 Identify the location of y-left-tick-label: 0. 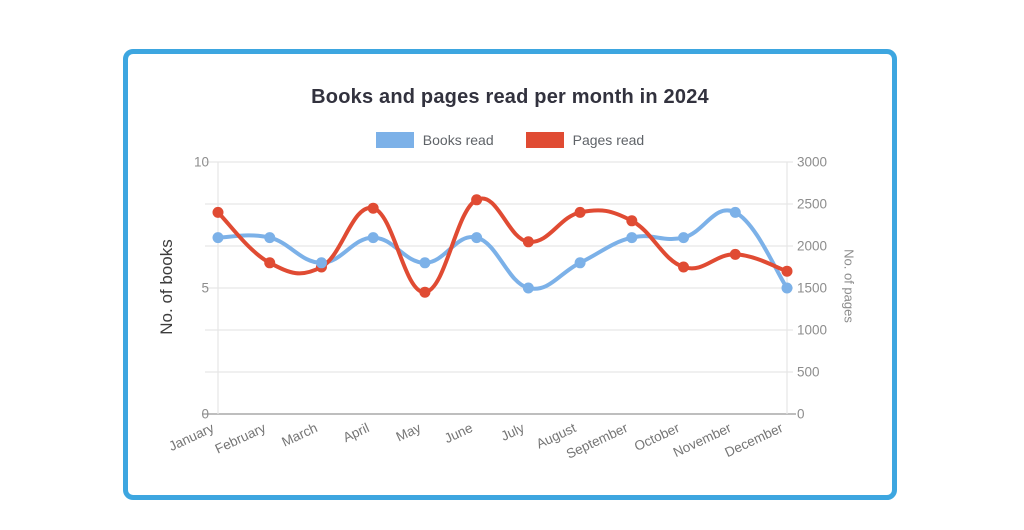
(205, 414).